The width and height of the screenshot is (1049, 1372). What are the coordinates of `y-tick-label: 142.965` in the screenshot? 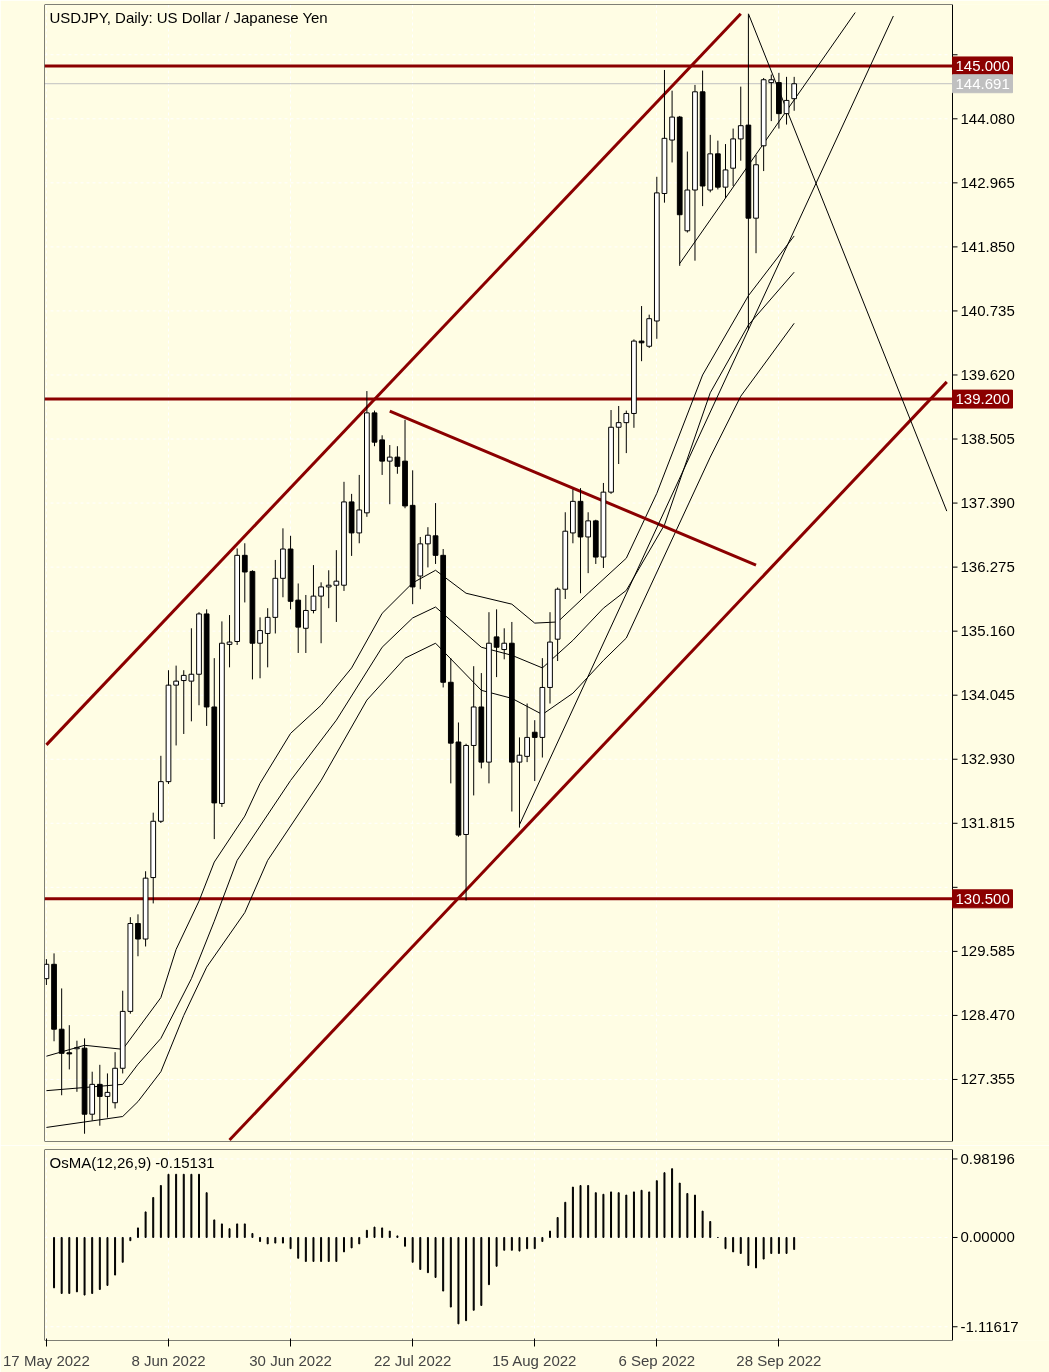 It's located at (987, 182).